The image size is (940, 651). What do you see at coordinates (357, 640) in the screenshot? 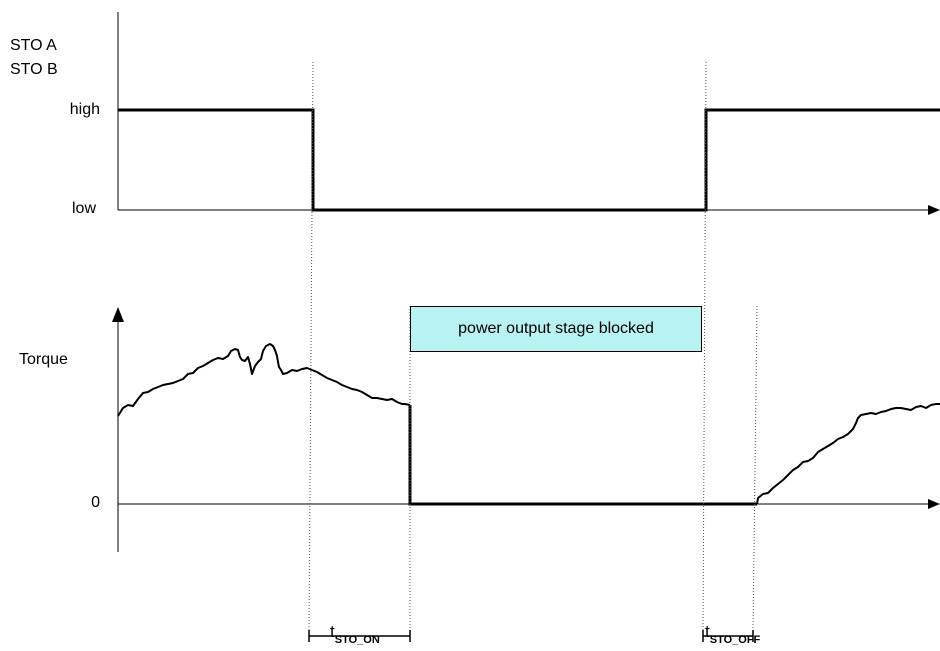
I see `t-sto-on-subscript: STO_ON` at bounding box center [357, 640].